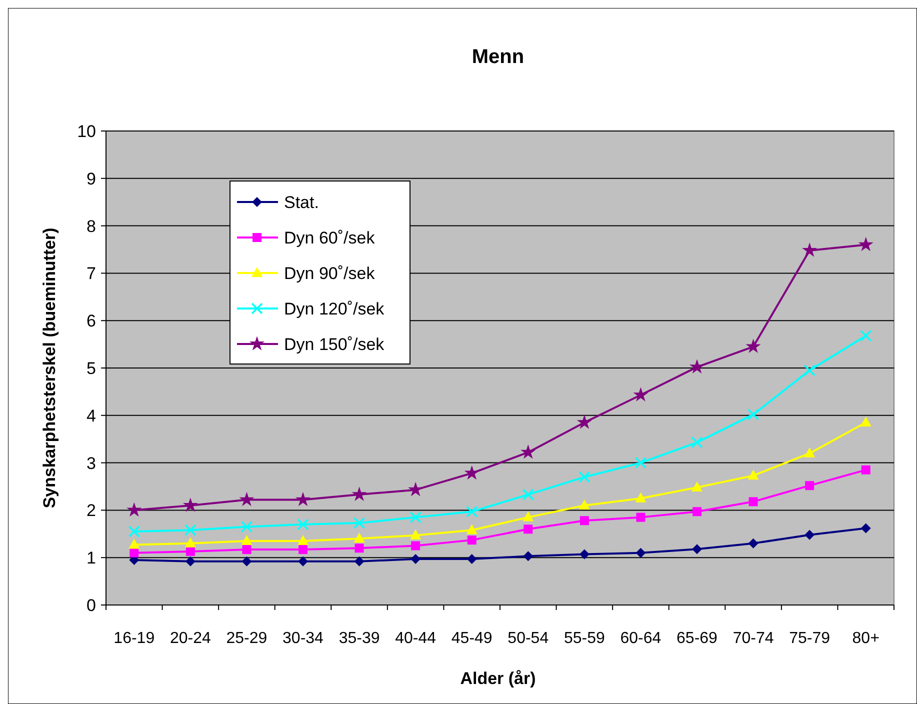 This screenshot has width=917, height=704. Describe the element at coordinates (753, 638) in the screenshot. I see `x-tick-label: 70-74` at that location.